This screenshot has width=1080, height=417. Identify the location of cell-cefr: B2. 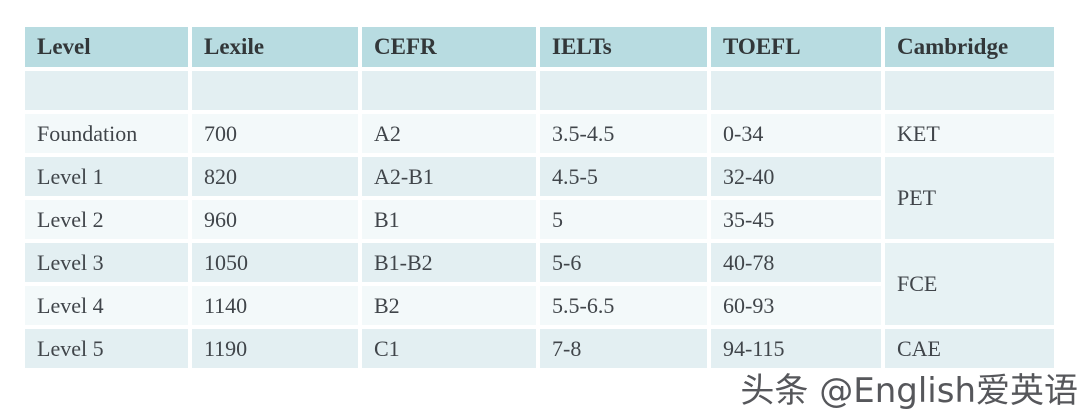
(449, 305).